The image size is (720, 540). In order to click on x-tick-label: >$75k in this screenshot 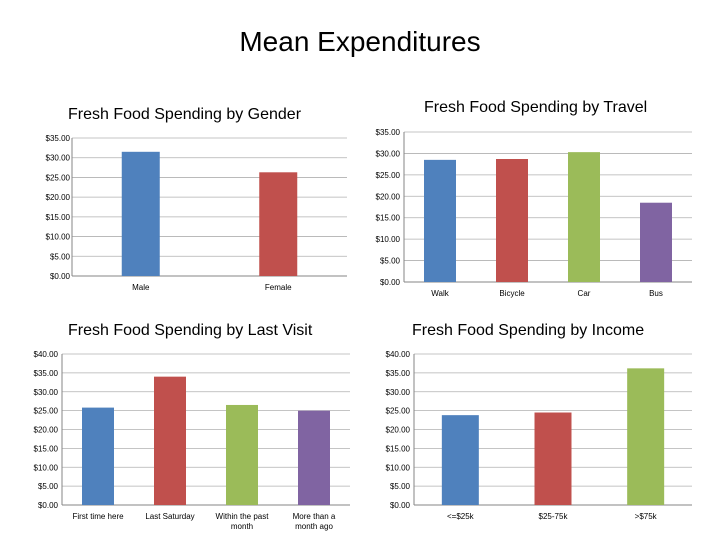, I will do `click(646, 516)`.